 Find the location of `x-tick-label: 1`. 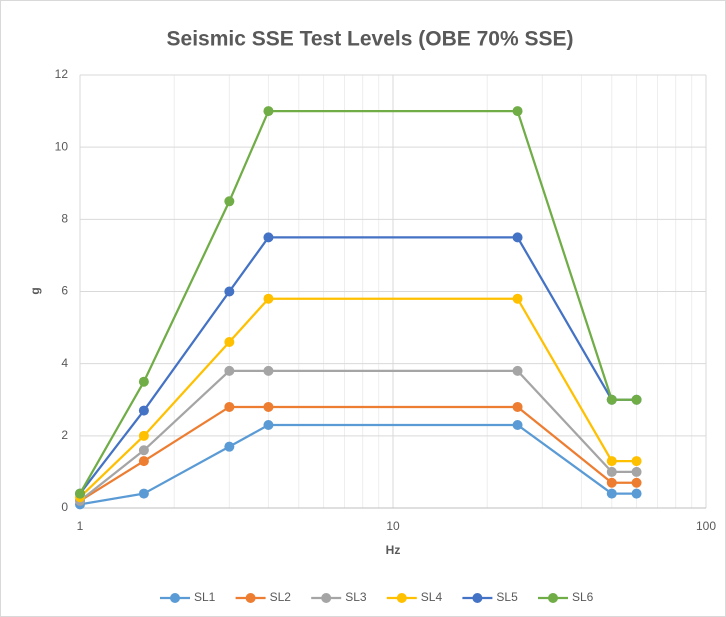

x-tick-label: 1 is located at coordinates (80, 526).